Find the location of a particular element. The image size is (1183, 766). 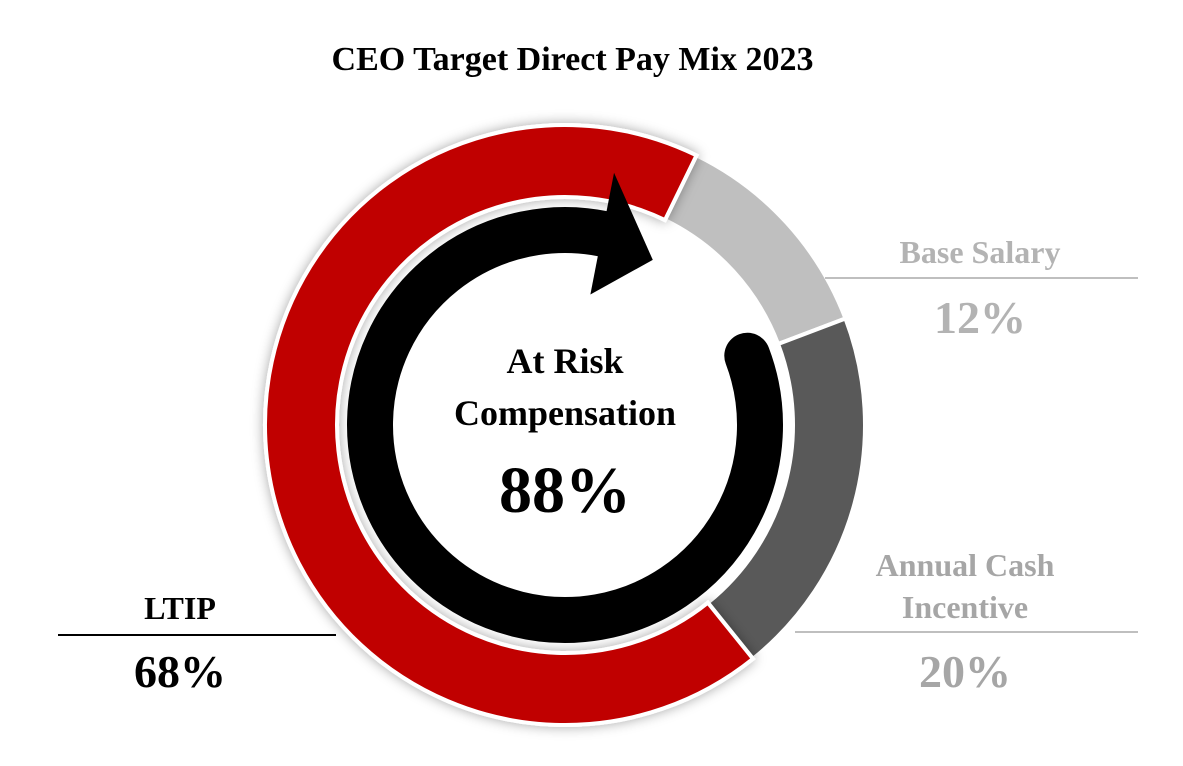

value-label: 68% is located at coordinates (180, 671).